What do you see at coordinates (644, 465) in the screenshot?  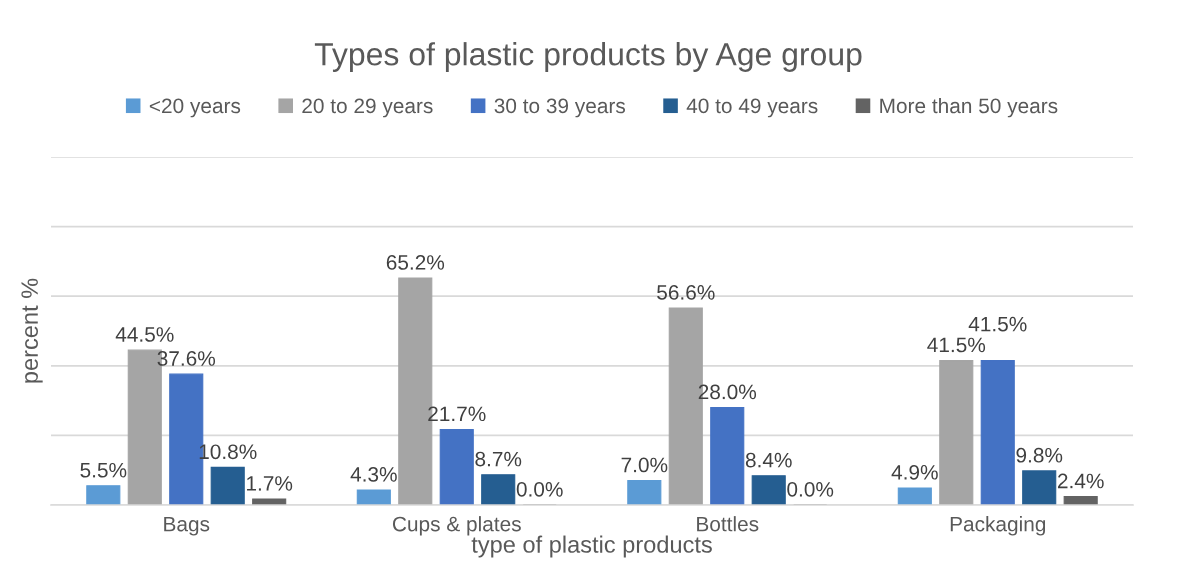 I see `data-label: 7.0%` at bounding box center [644, 465].